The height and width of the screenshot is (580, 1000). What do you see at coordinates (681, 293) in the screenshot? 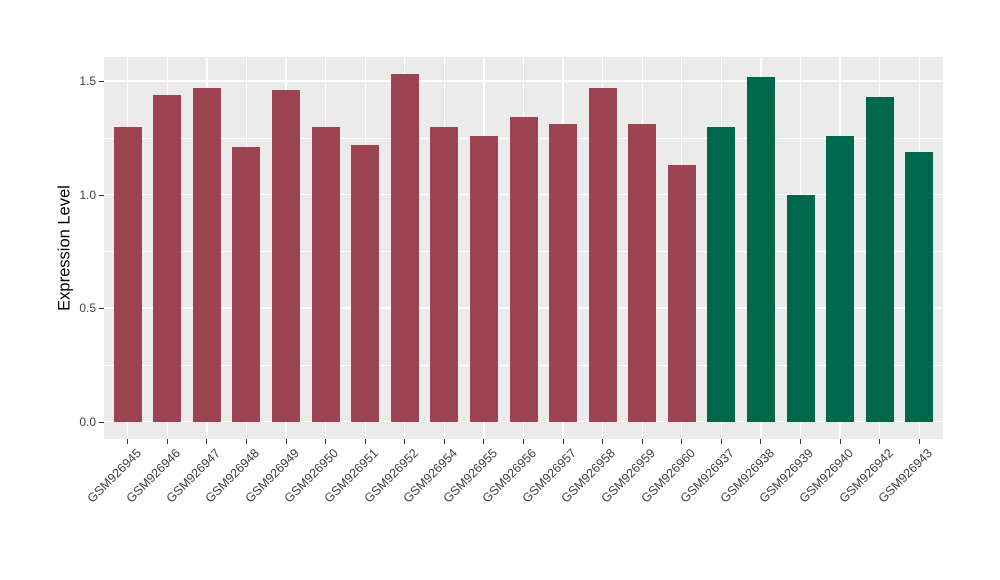
I see `bar-GSM926960` at bounding box center [681, 293].